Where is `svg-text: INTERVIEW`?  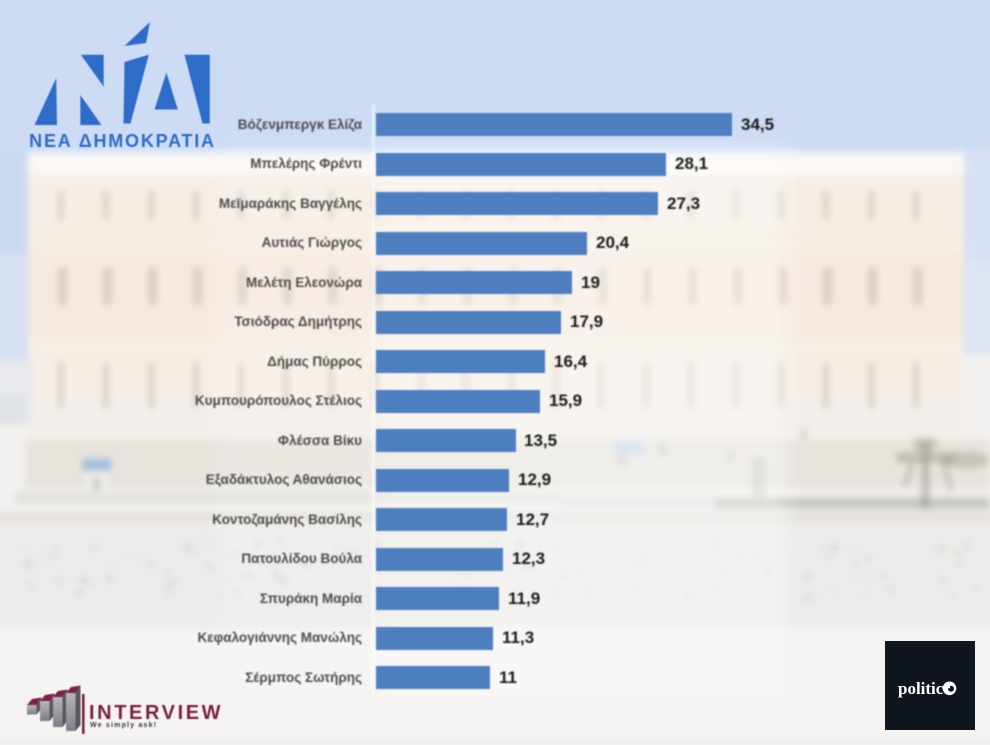
svg-text: INTERVIEW is located at coordinates (156, 713).